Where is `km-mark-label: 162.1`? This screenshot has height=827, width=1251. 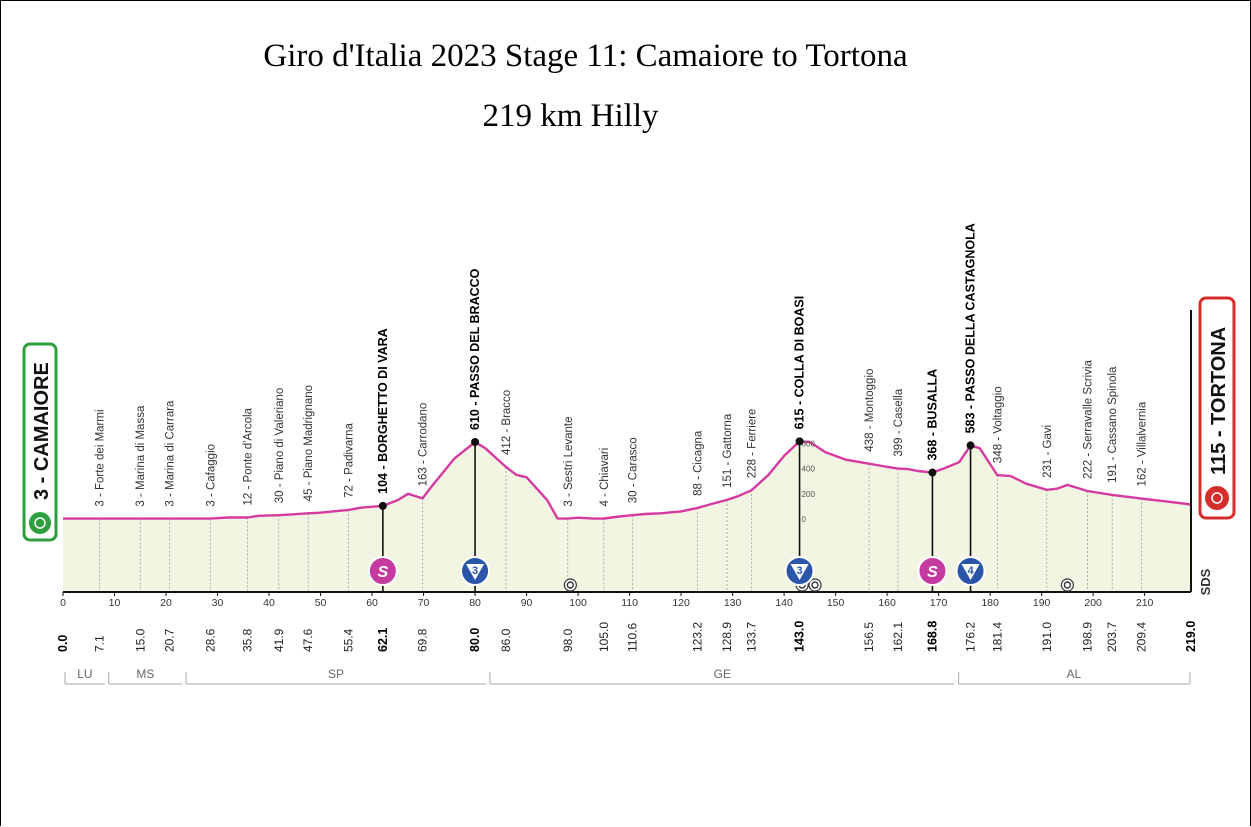 km-mark-label: 162.1 is located at coordinates (898, 637).